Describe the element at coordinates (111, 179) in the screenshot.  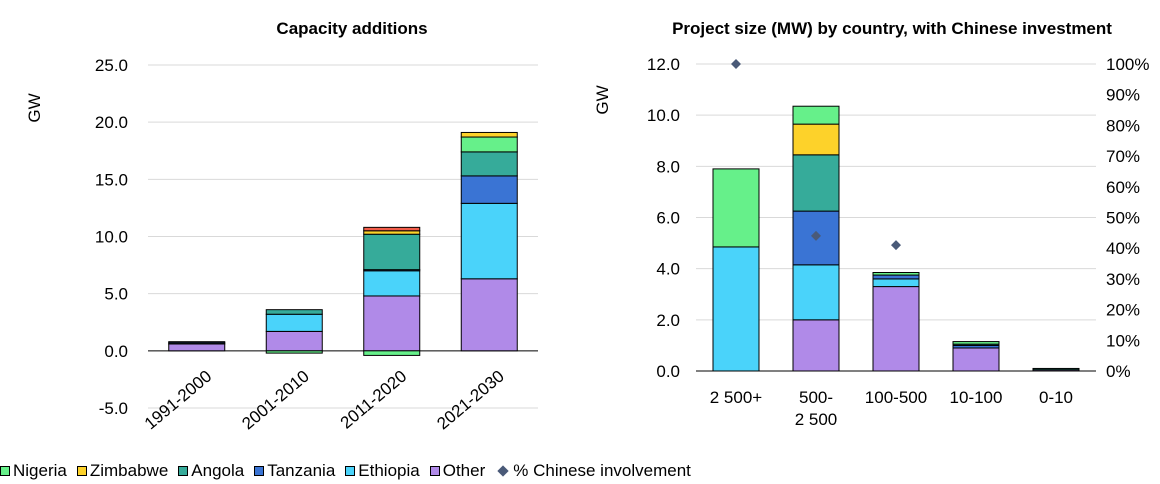
I see `chart1-y-tick-label: 15.0` at that location.